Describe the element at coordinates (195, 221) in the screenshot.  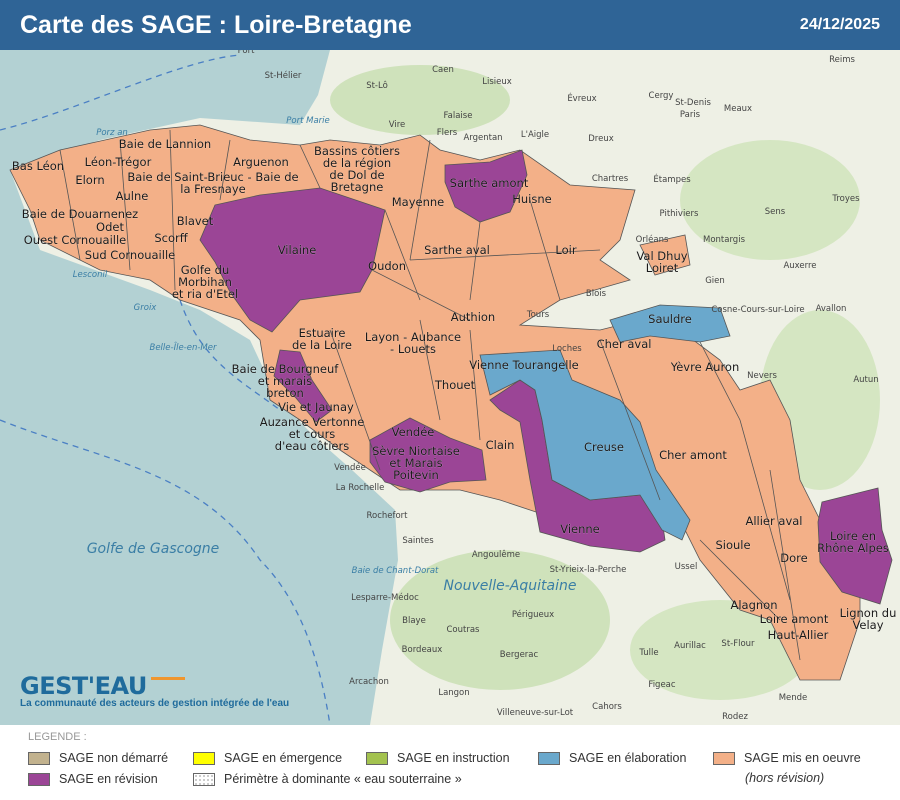
I see `sage-label: Blavet` at that location.